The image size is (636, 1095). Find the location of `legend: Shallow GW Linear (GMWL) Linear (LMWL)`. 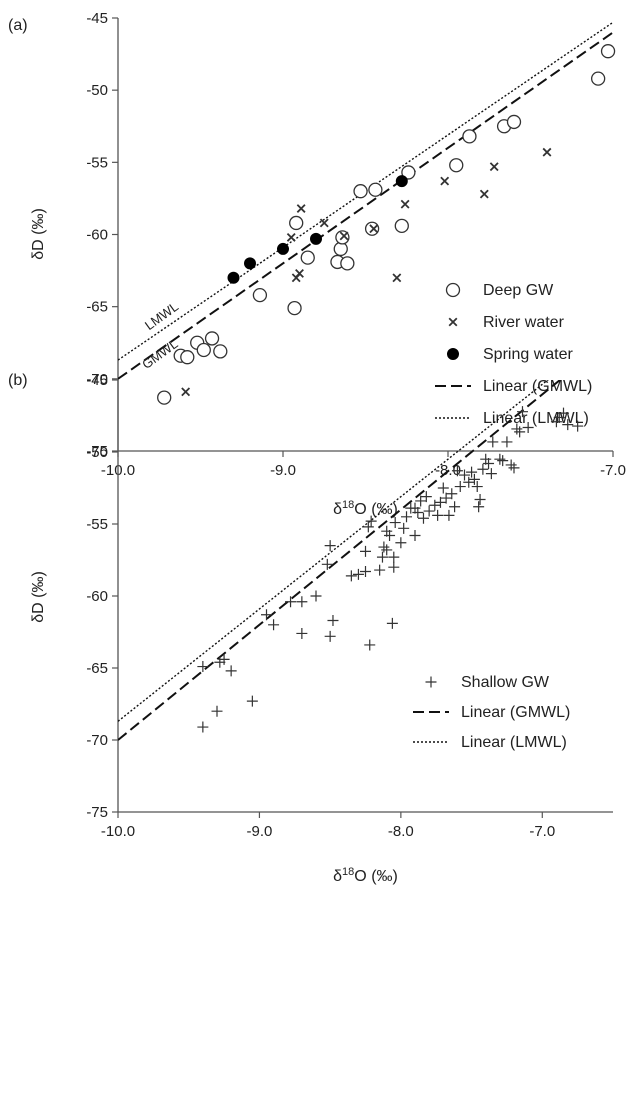

legend: Shallow GW Linear (GMWL) Linear (LMWL) is located at coordinates (491, 712).